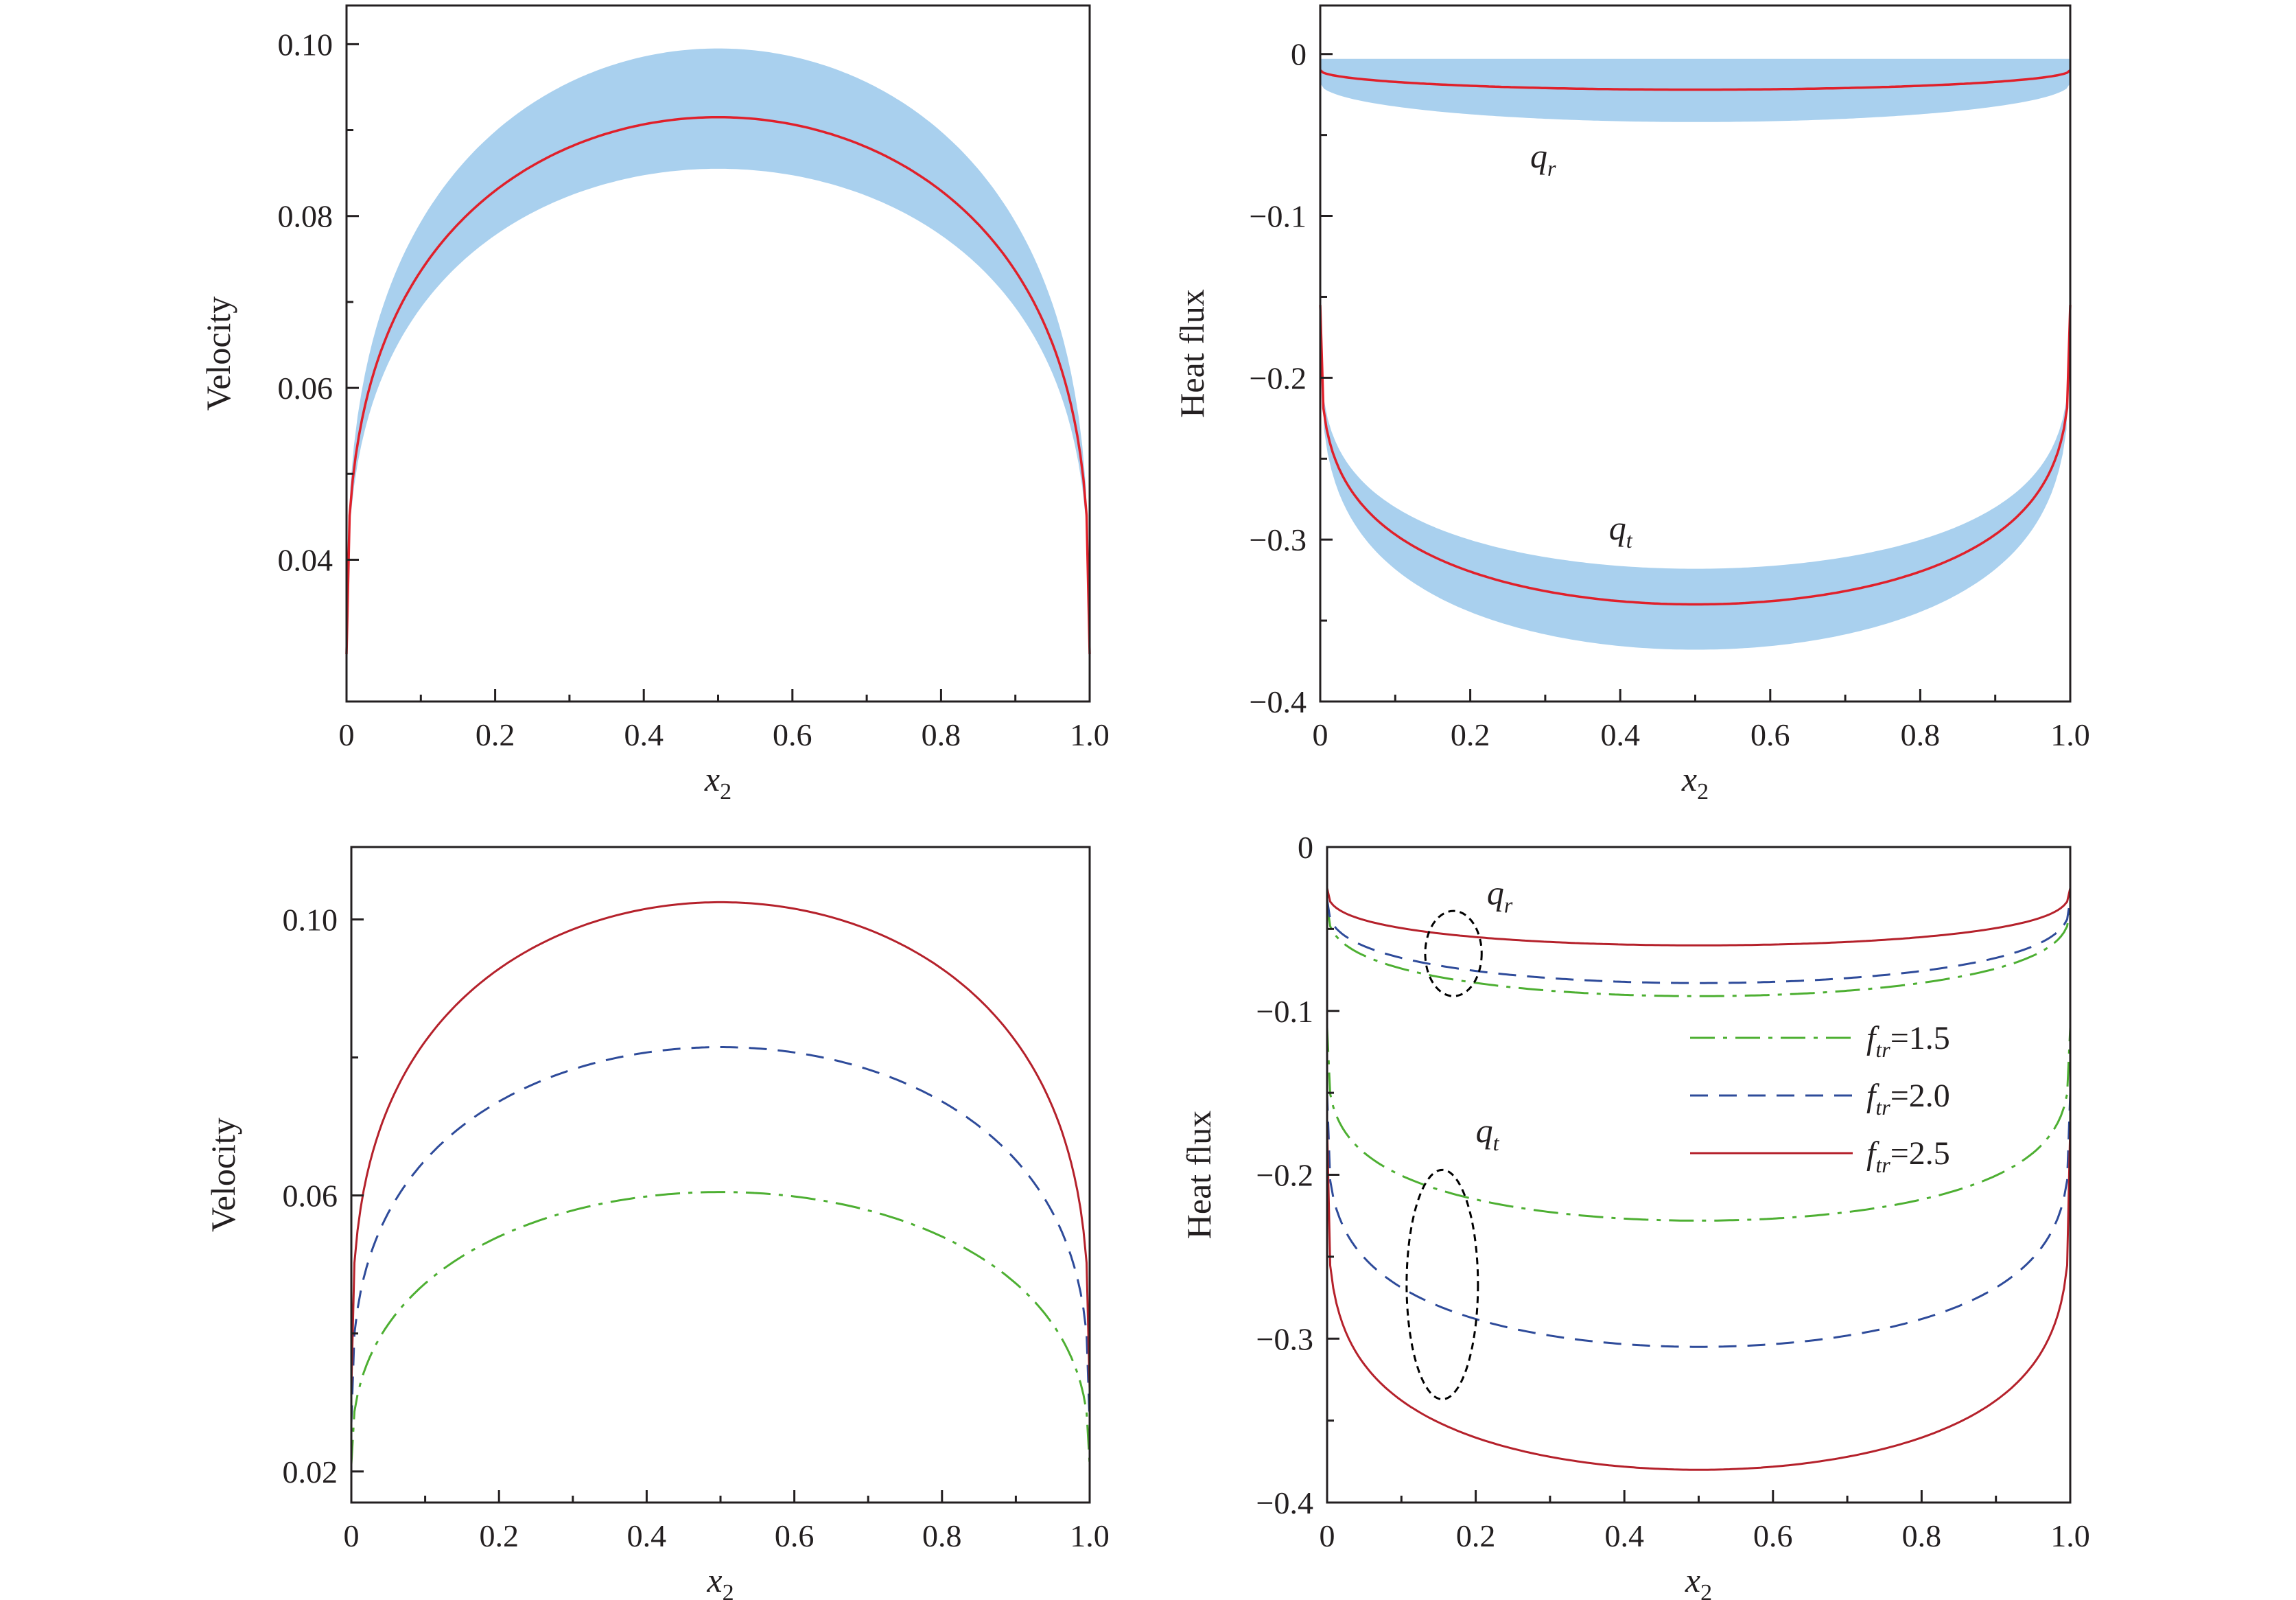 This screenshot has width=2296, height=1600. I want to click on legend-label: ftr=1.5, so click(1908, 1041).